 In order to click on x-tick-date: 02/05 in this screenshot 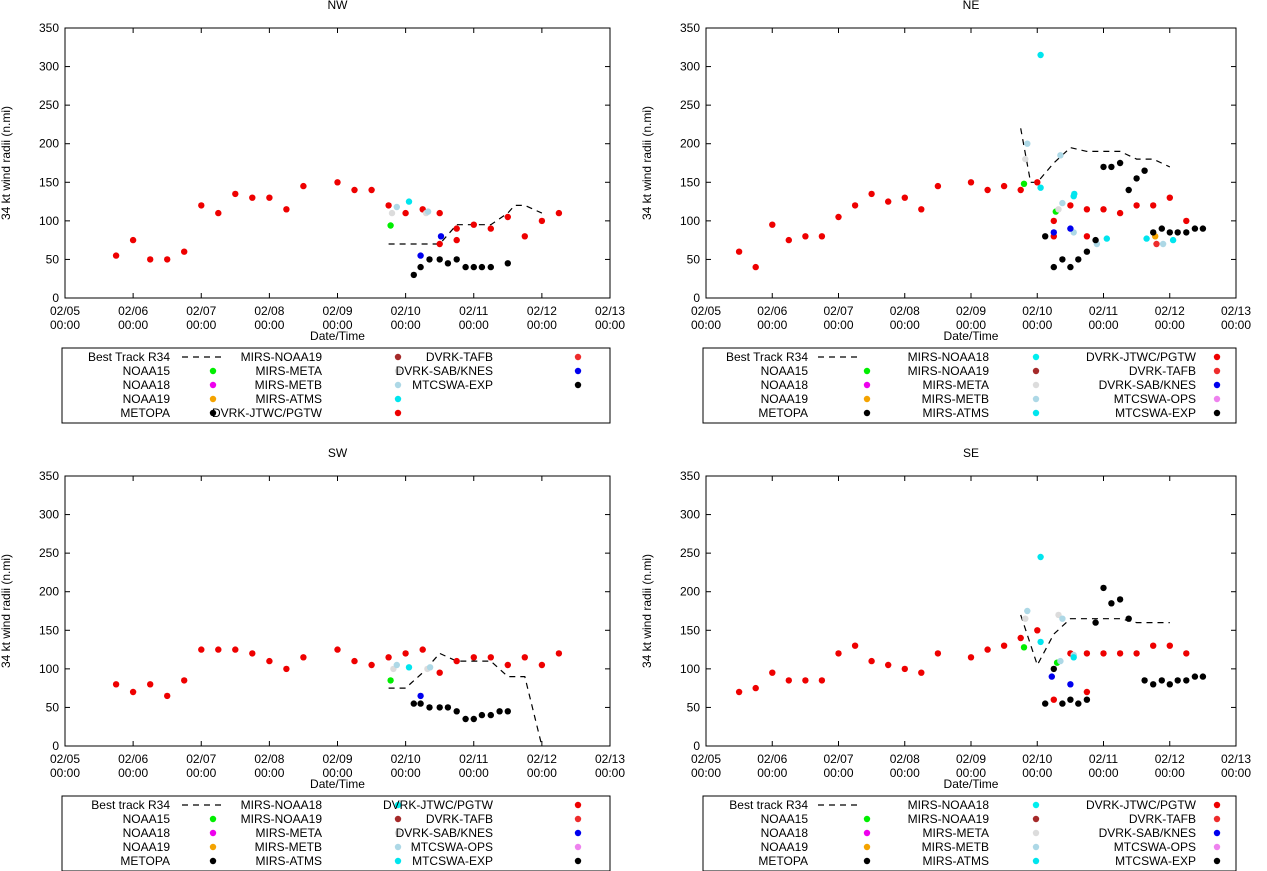, I will do `click(65, 311)`.